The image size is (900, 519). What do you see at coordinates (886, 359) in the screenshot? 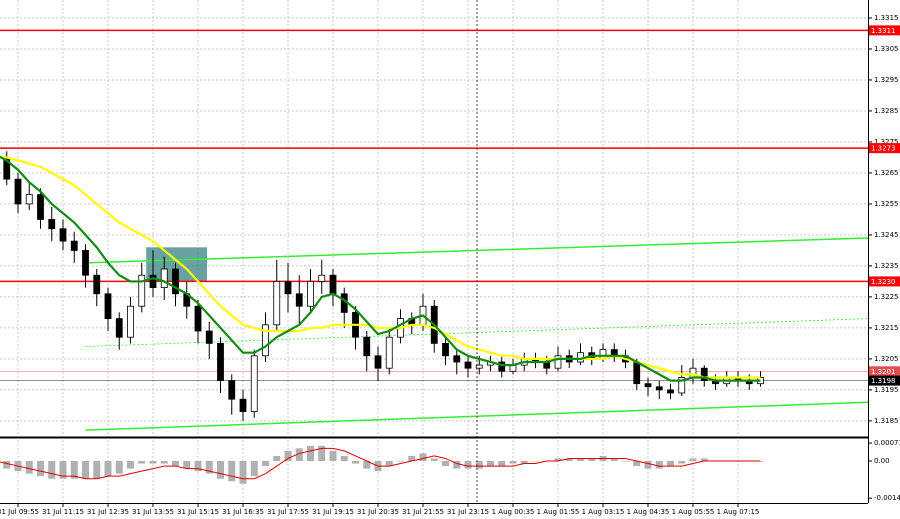
I see `y-tick-label: 1.3205` at bounding box center [886, 359].